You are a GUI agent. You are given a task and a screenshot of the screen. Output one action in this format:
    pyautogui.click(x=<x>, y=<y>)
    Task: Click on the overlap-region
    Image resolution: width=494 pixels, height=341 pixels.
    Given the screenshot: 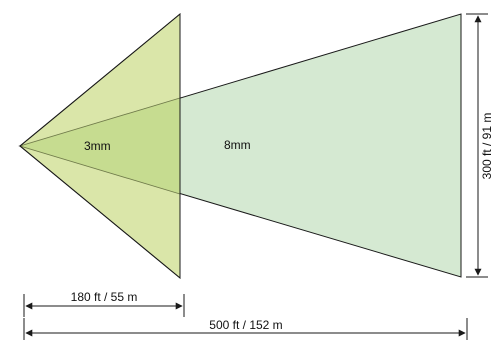 What is the action you would take?
    pyautogui.click(x=100, y=146)
    